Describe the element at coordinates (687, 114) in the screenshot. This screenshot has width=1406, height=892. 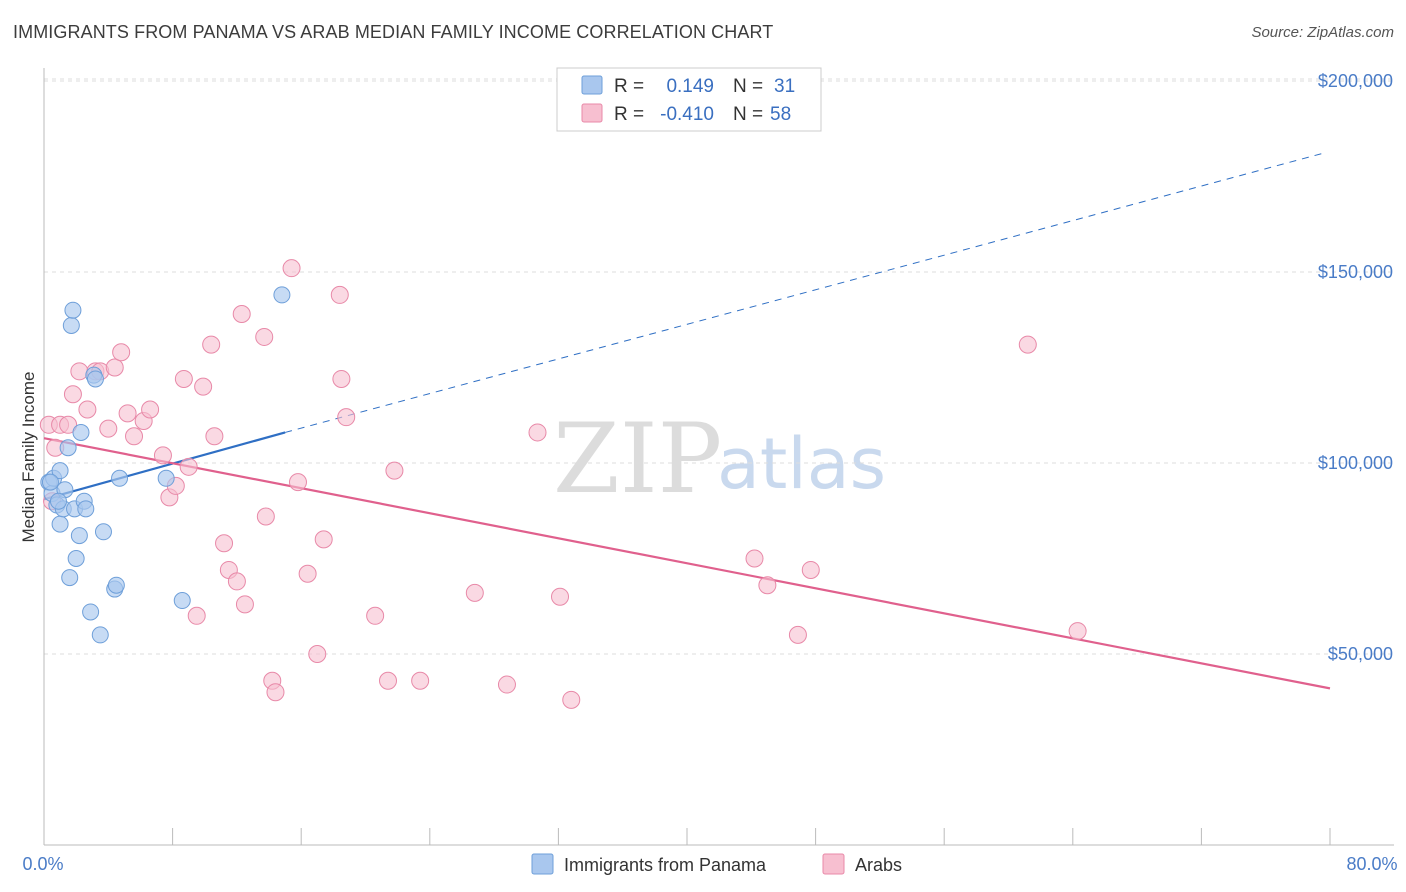
I see `legend-r-value-arab: -0.410` at that location.